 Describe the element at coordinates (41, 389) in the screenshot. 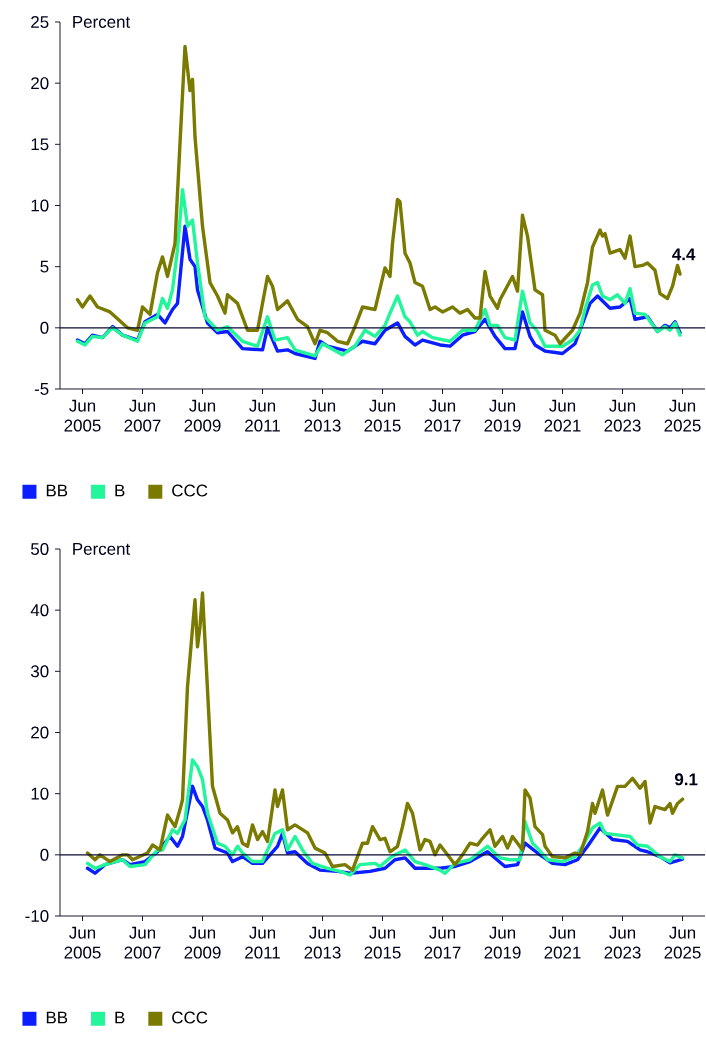

I see `y-tick-label: -5` at that location.